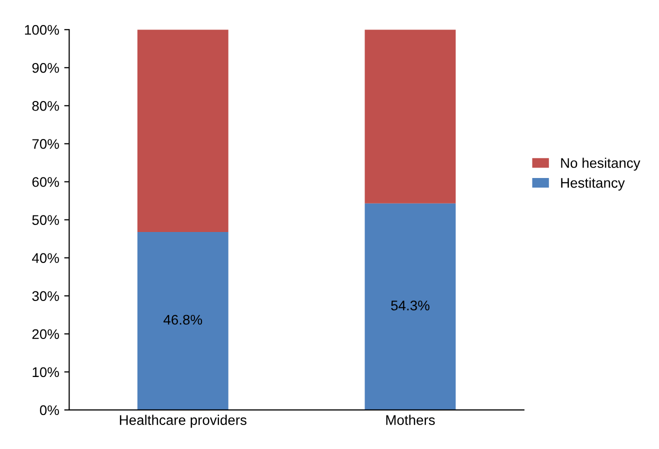 The image size is (659, 449). What do you see at coordinates (45, 372) in the screenshot?
I see `y-tick-label: 10%` at bounding box center [45, 372].